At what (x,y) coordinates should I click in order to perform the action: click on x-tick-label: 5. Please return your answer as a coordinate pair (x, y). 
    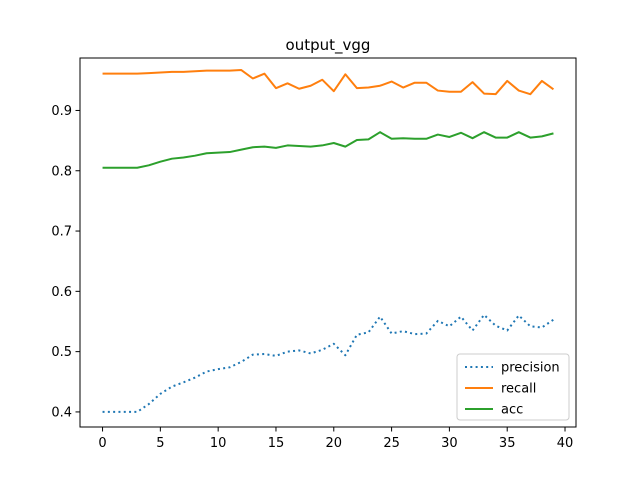
    Looking at the image, I should click on (160, 443).